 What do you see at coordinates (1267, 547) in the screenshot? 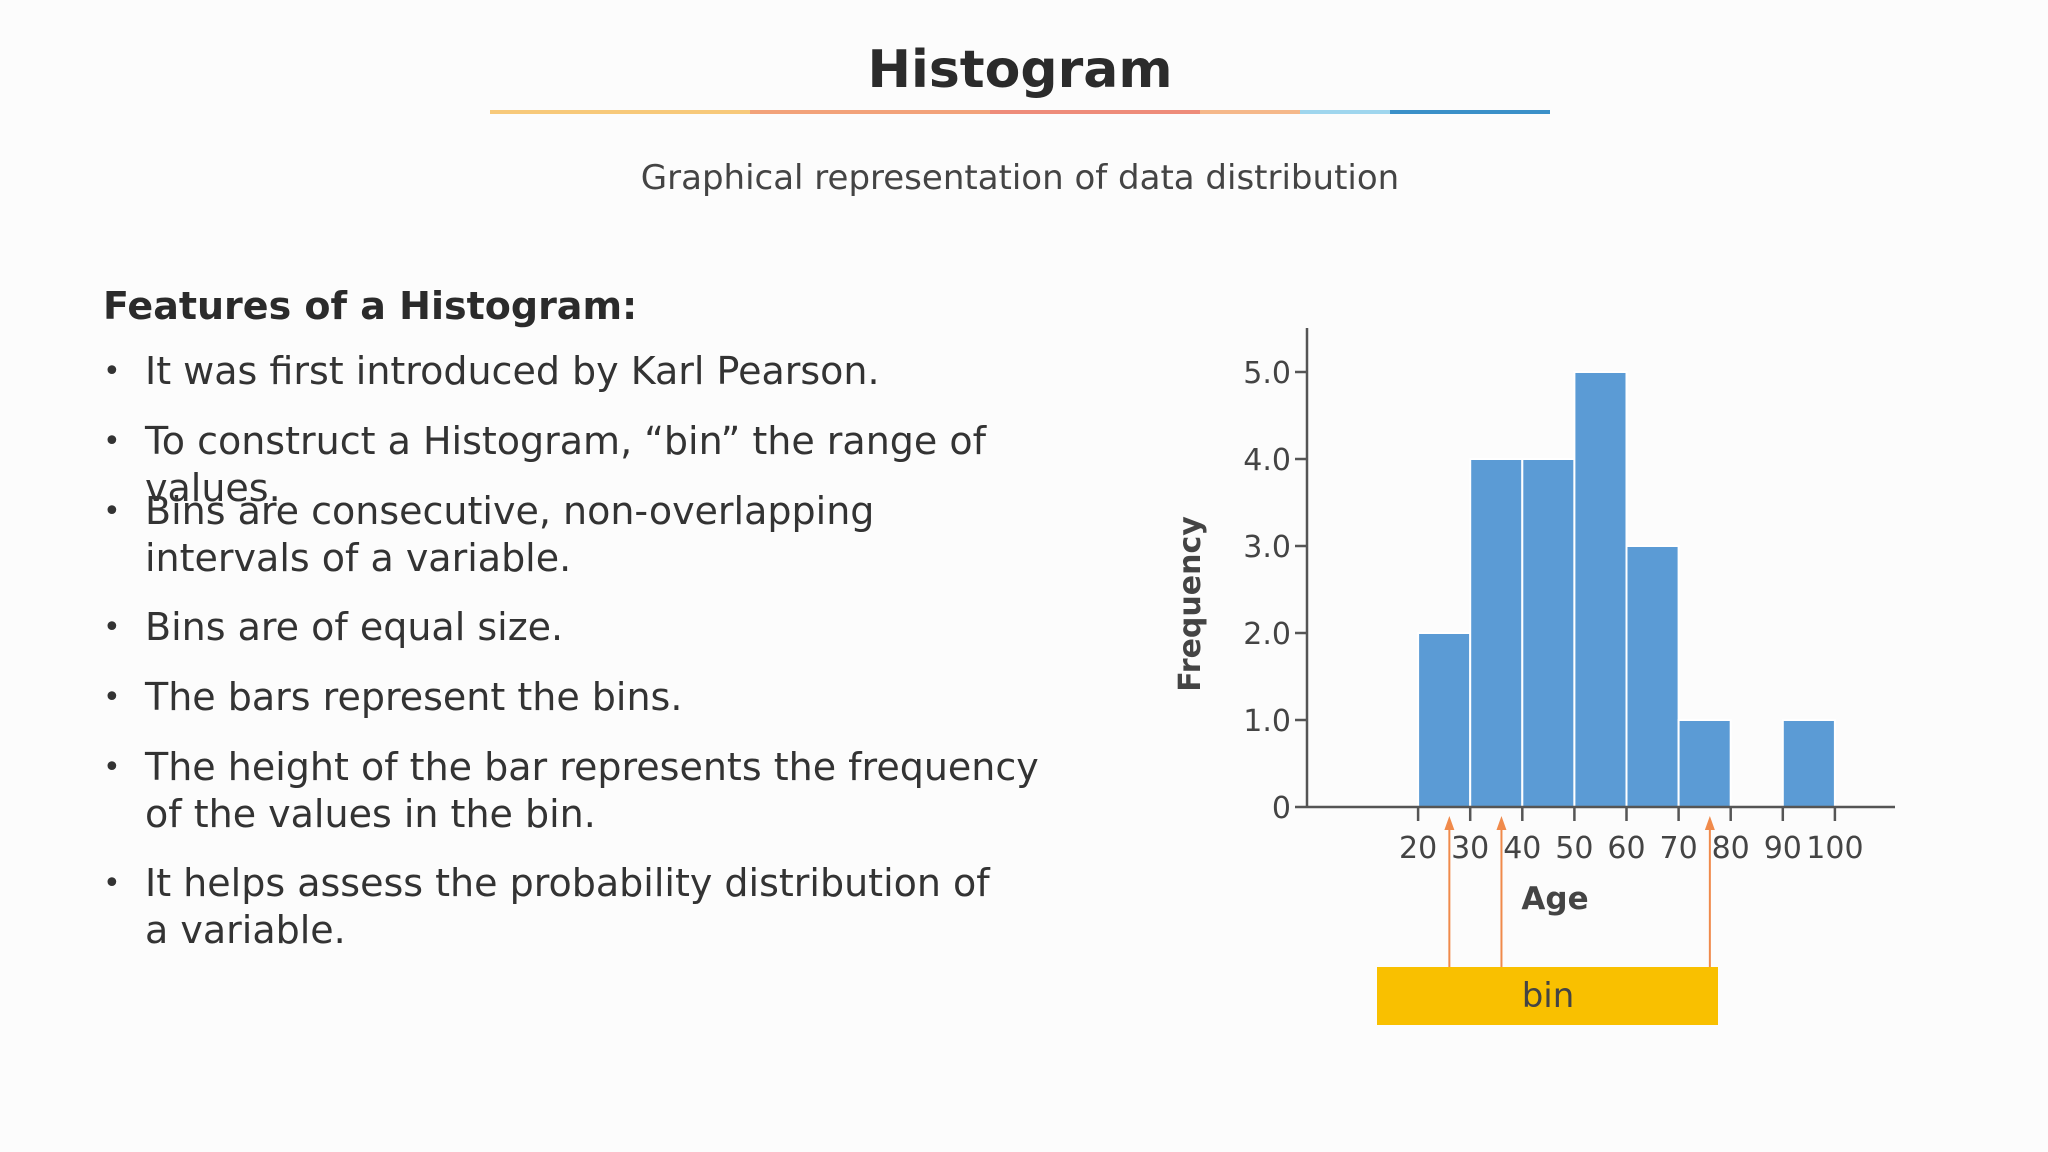
I see `y-tick-label: 3.0` at bounding box center [1267, 547].